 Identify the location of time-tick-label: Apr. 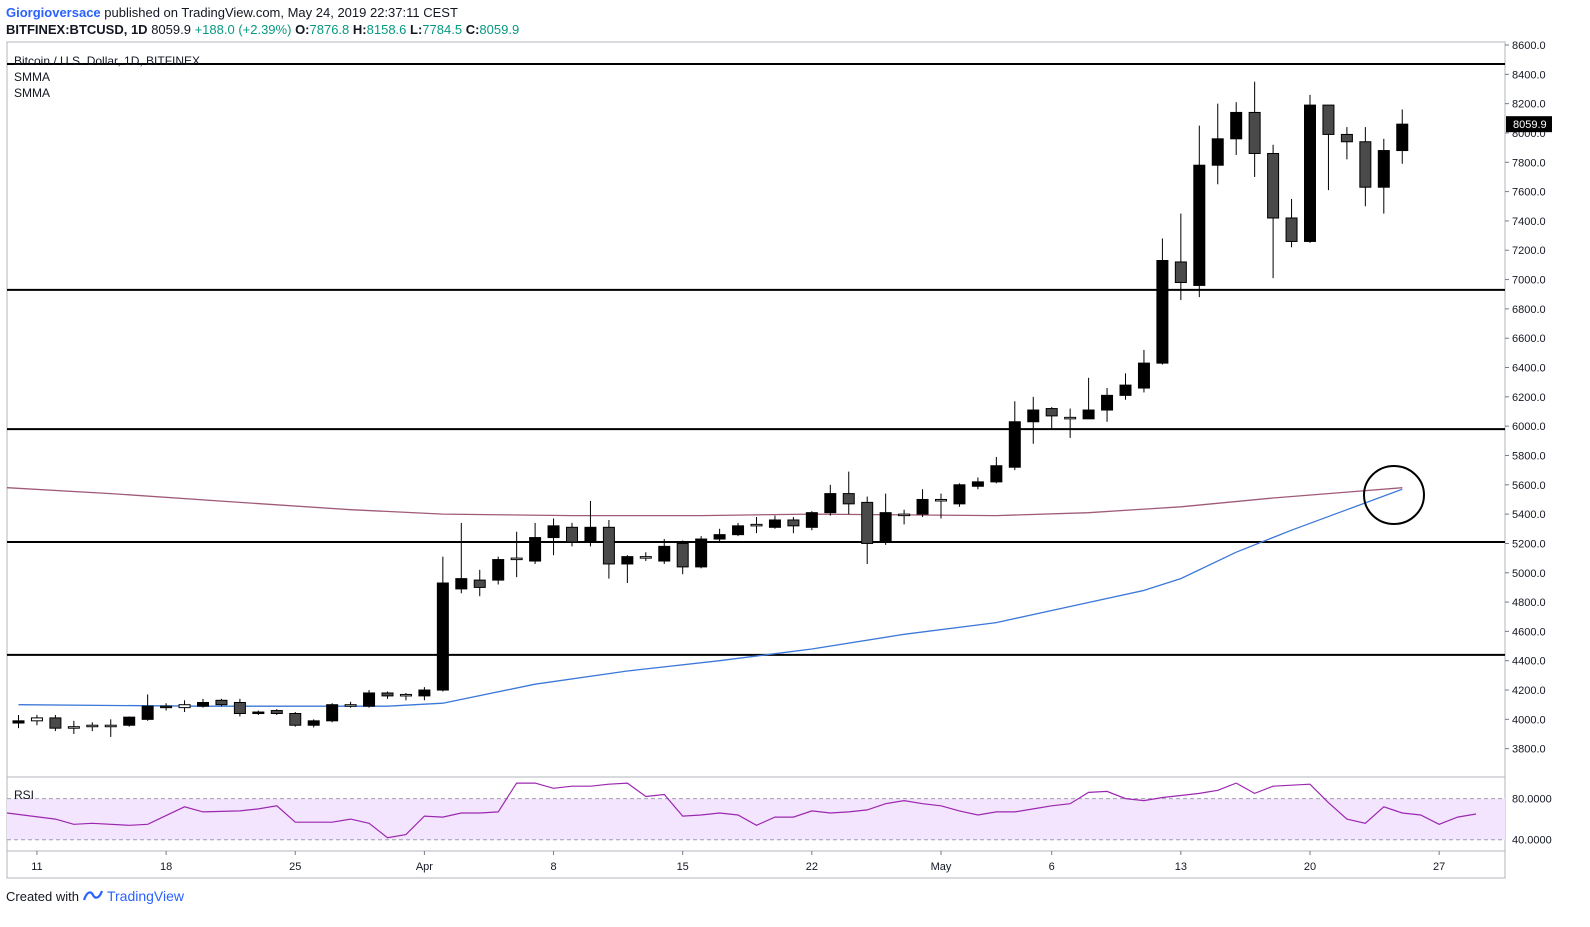
(424, 867).